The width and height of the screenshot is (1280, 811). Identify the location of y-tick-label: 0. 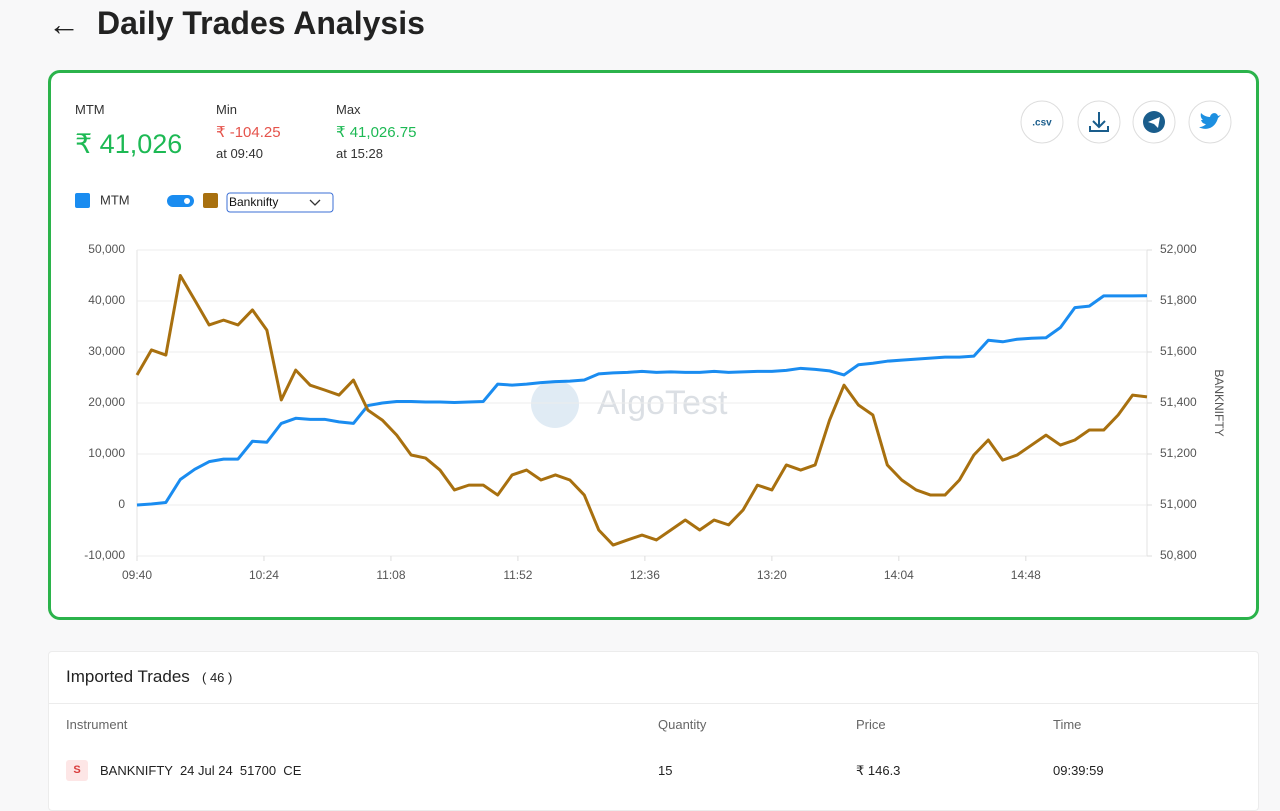
(121, 504).